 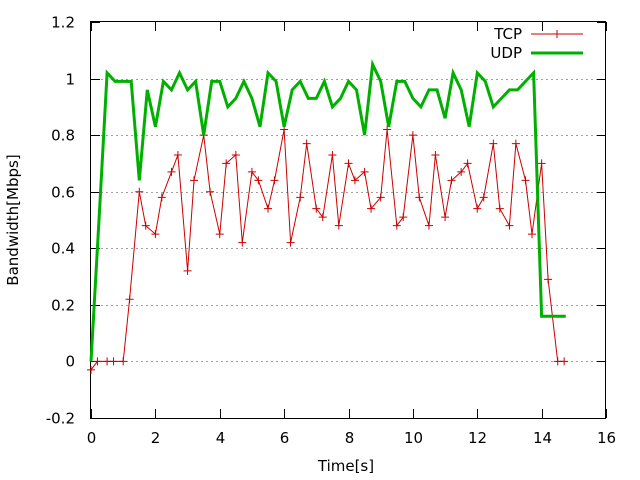 What do you see at coordinates (63, 136) in the screenshot?
I see `y-tick-label: 0.8` at bounding box center [63, 136].